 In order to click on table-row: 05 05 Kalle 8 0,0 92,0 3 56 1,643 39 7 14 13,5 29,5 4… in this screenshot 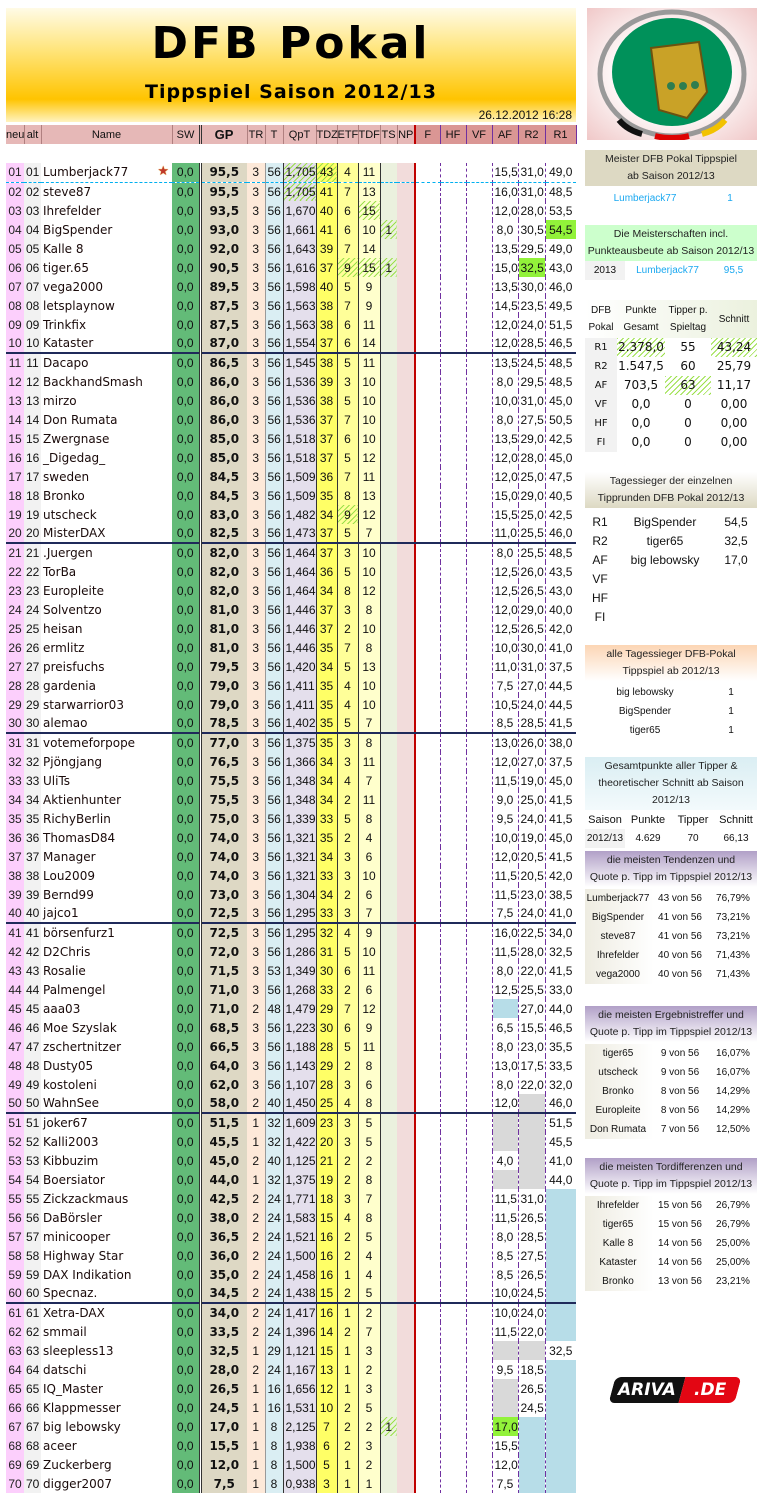, I will do `click(291, 248)`.